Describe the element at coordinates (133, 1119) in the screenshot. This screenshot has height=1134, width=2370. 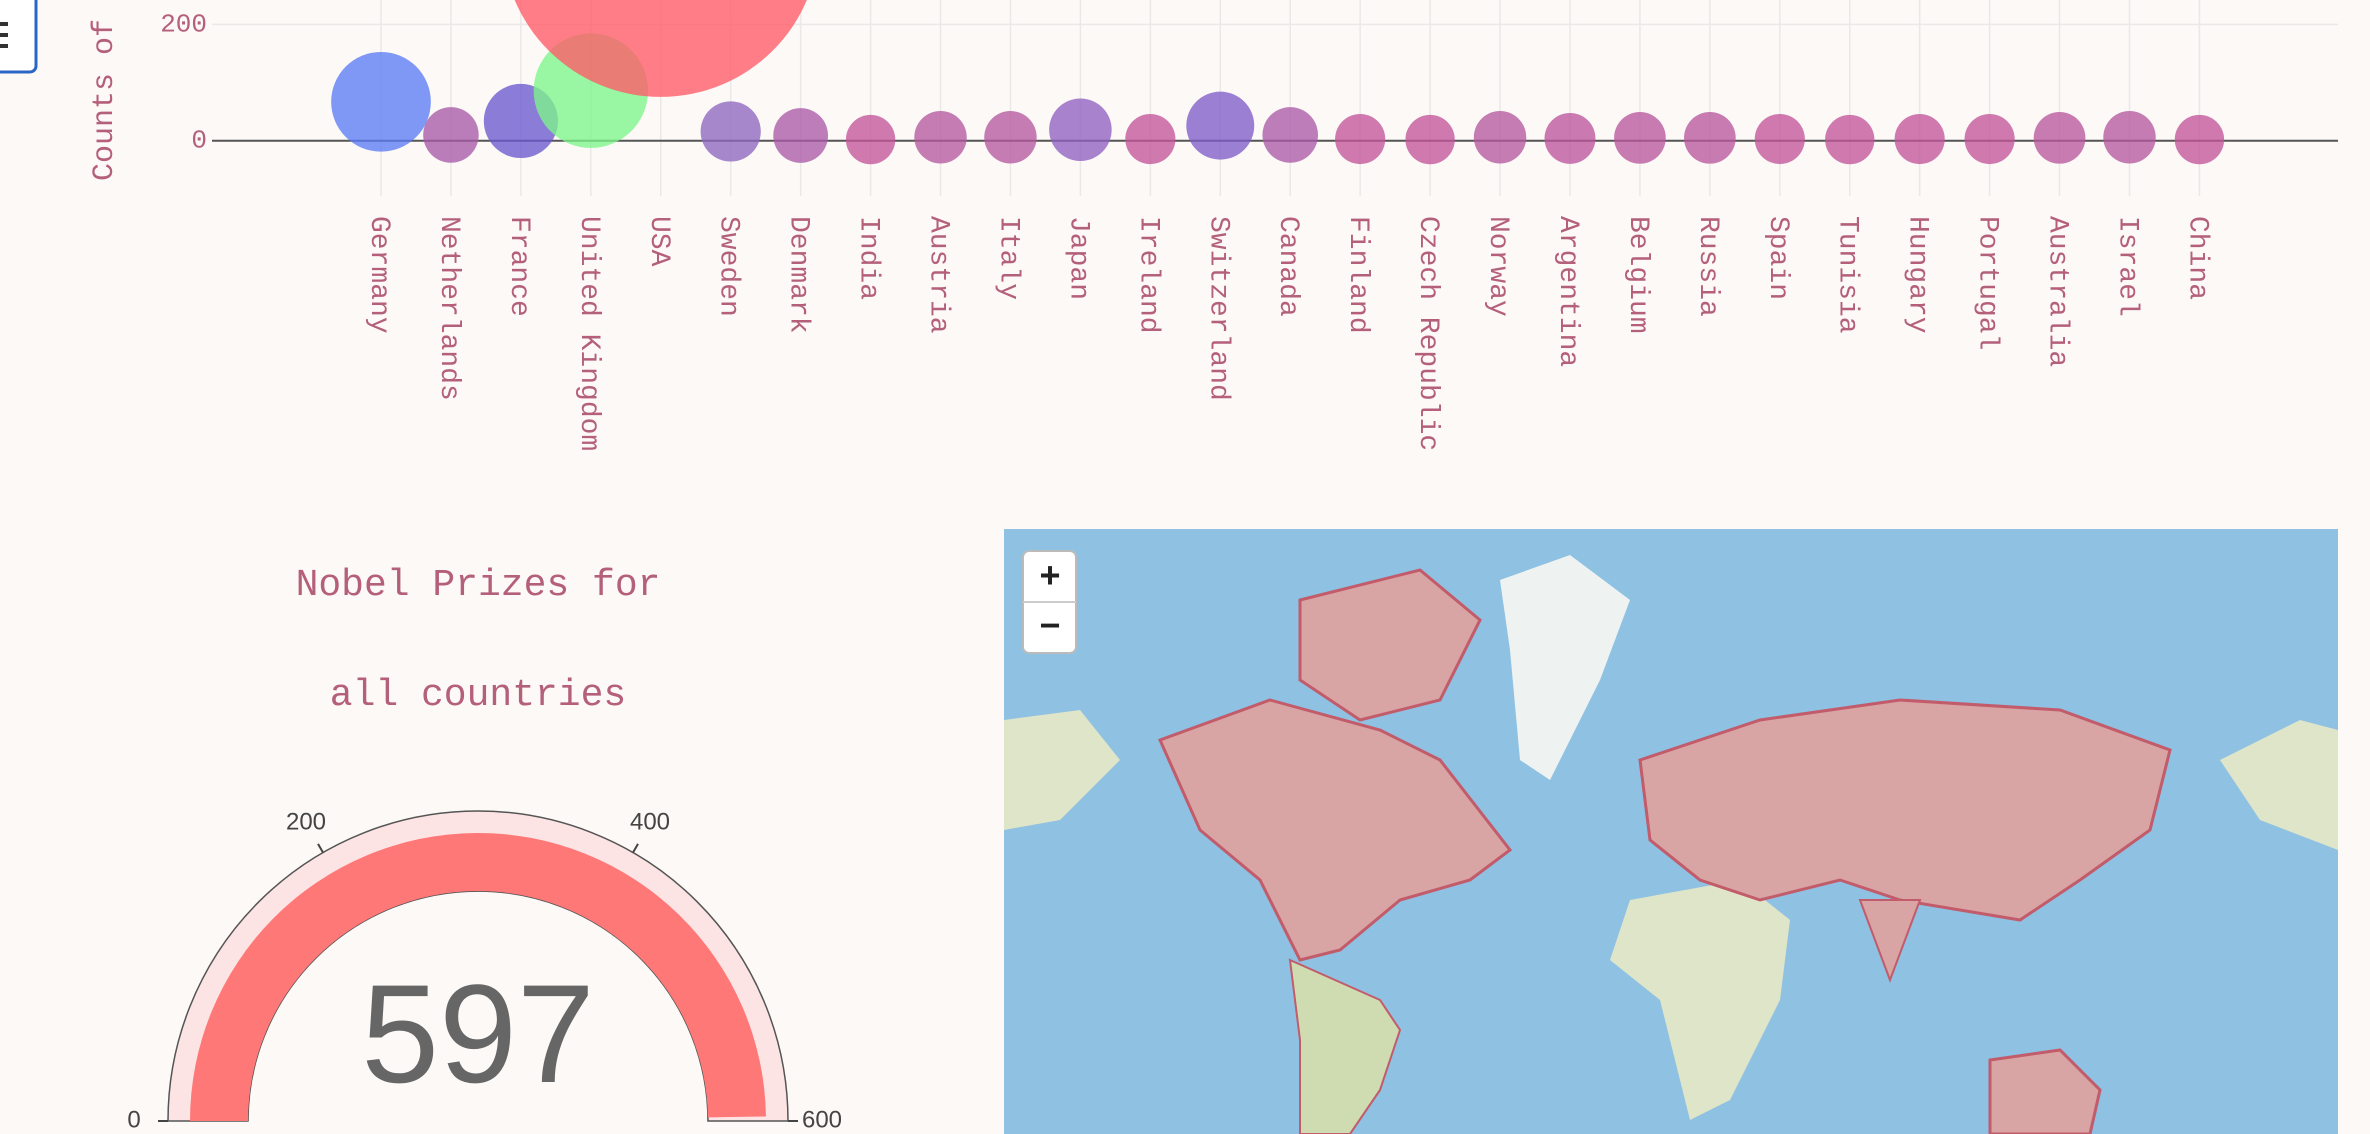
I see `gauge-tick-label: 0` at that location.